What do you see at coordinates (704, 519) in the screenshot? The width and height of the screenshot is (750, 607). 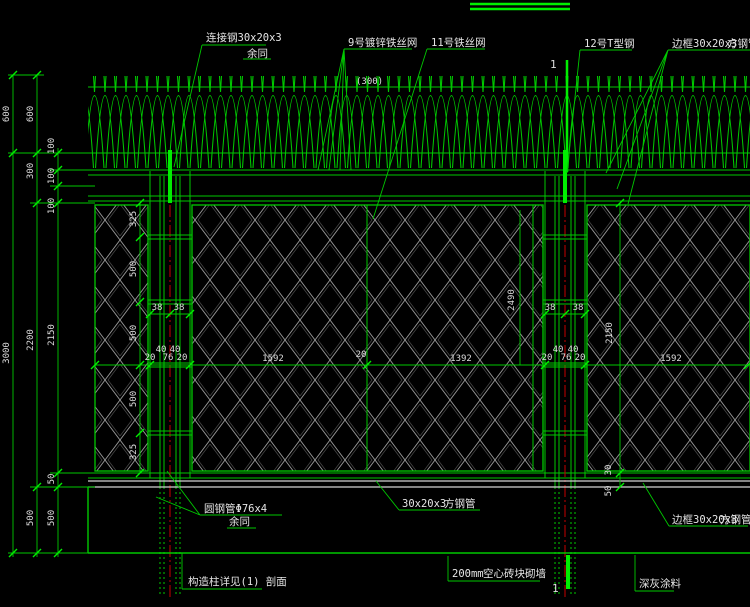 I see `frame-size-label: 边框30x20x3` at bounding box center [704, 519].